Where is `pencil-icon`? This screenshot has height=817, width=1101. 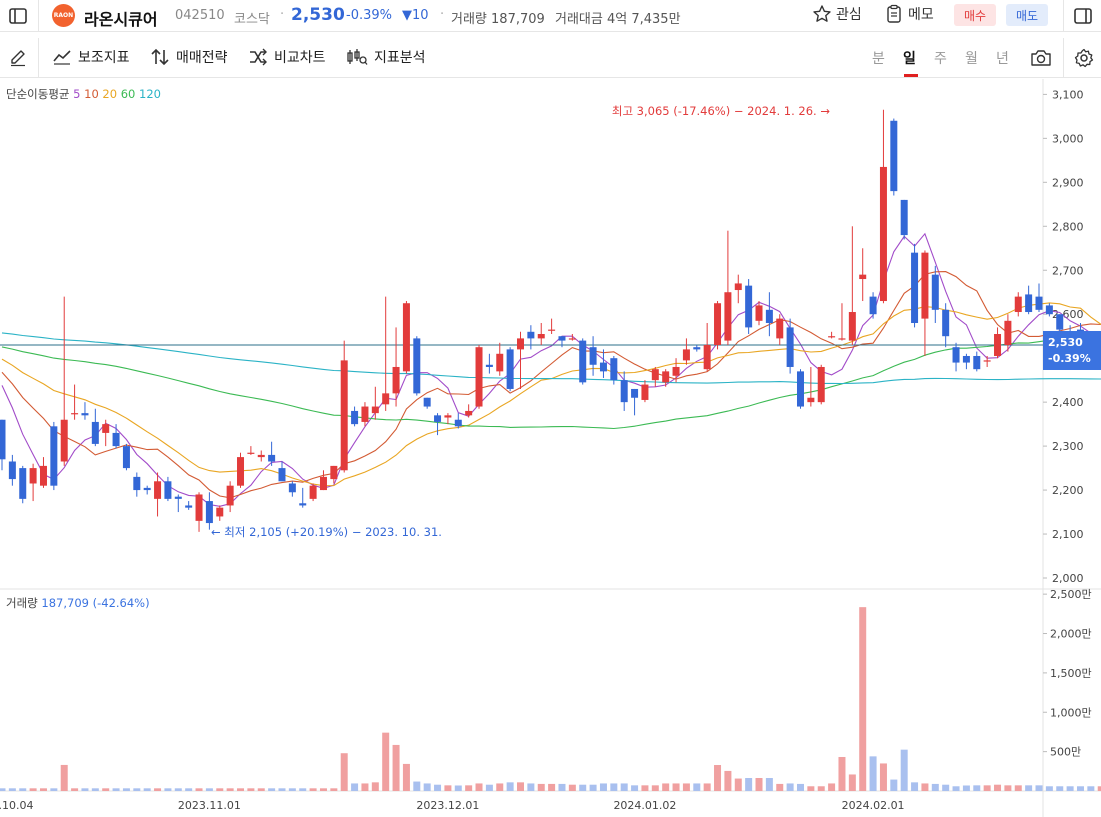
pencil-icon is located at coordinates (18, 58).